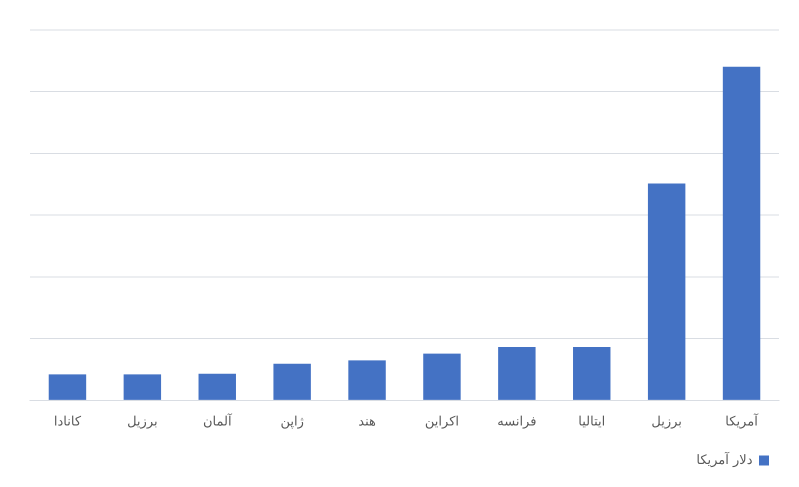 This screenshot has width=799, height=487. What do you see at coordinates (292, 422) in the screenshot?
I see `x-tick-label: ژاپن` at bounding box center [292, 422].